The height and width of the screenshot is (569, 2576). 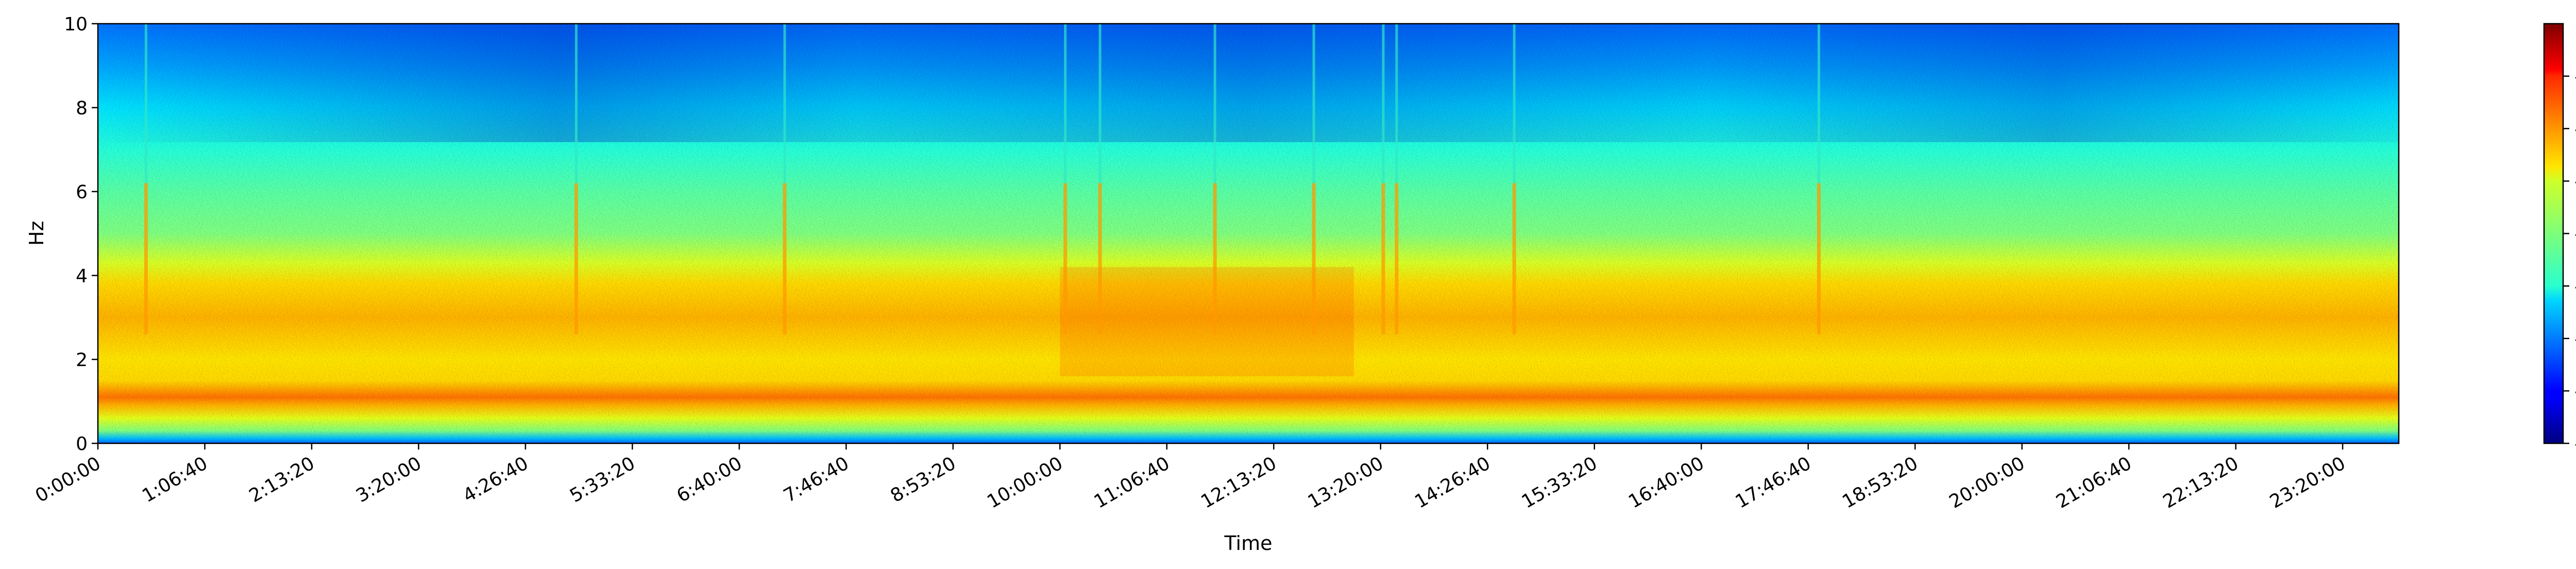 I want to click on y-tick-label: 10, so click(x=76, y=24).